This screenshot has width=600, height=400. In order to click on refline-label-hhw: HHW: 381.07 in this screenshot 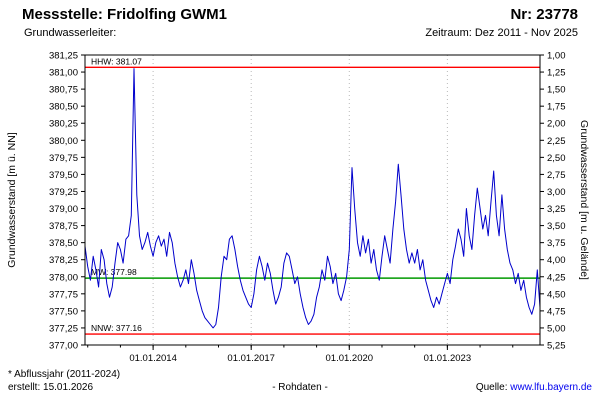, I will do `click(116, 61)`.